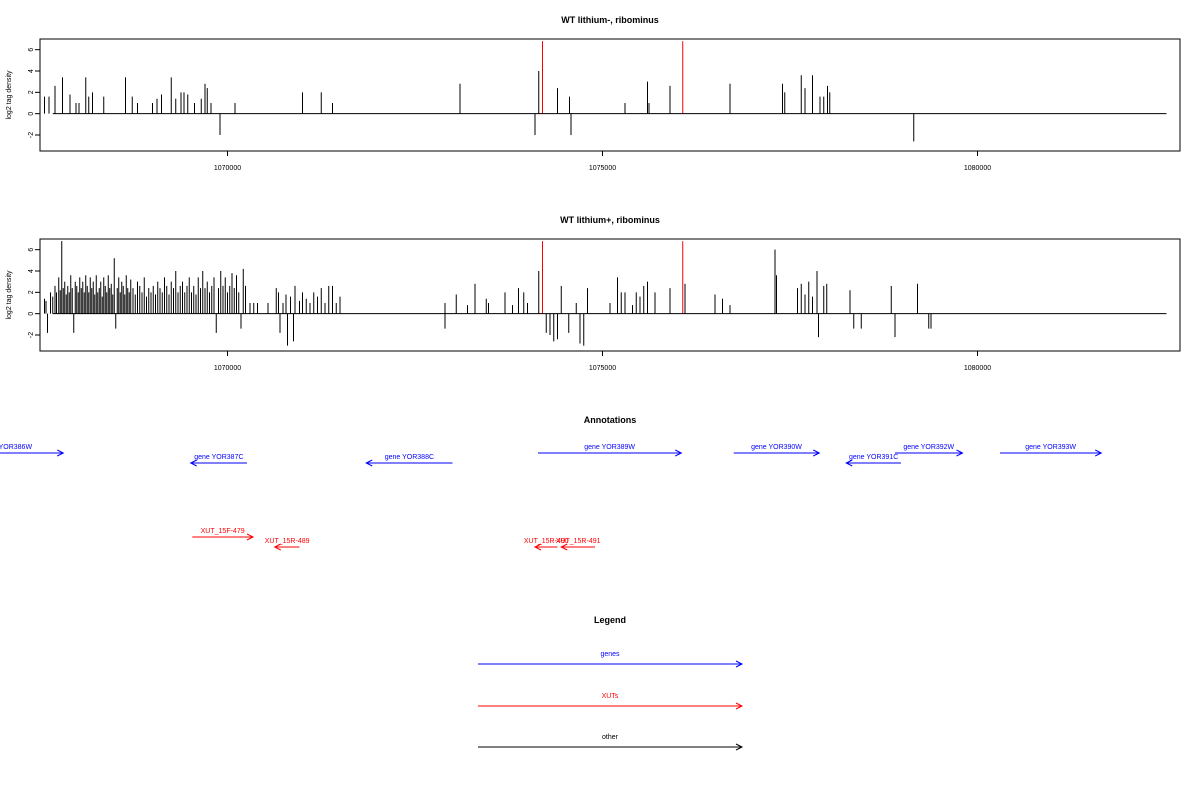 The width and height of the screenshot is (1200, 800). What do you see at coordinates (16, 447) in the screenshot?
I see `gene-label: gene YOR386W` at bounding box center [16, 447].